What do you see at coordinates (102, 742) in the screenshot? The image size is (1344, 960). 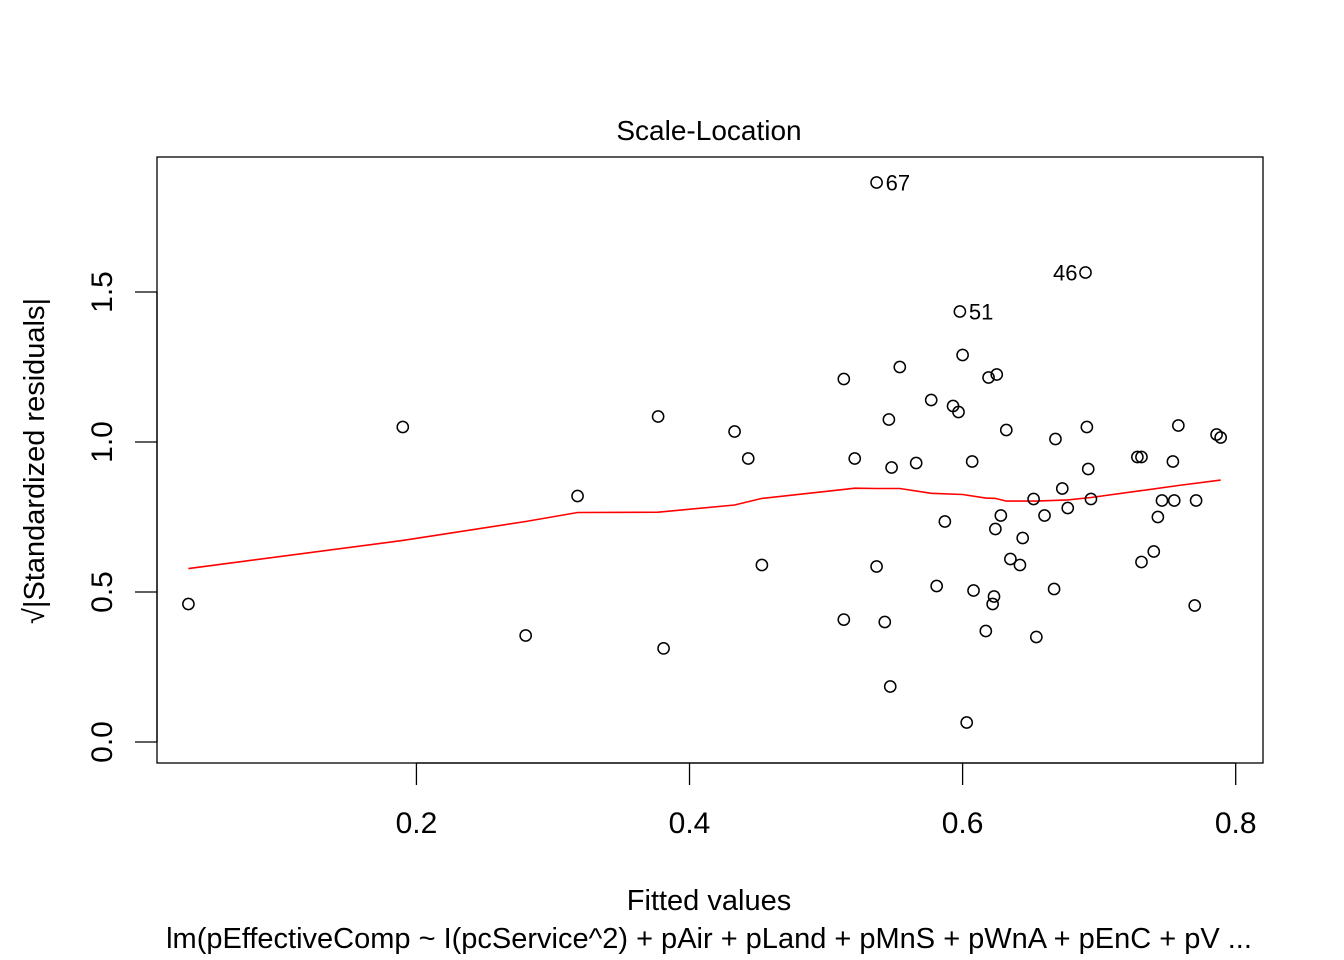 I see `y-tick-label: 0.0` at bounding box center [102, 742].